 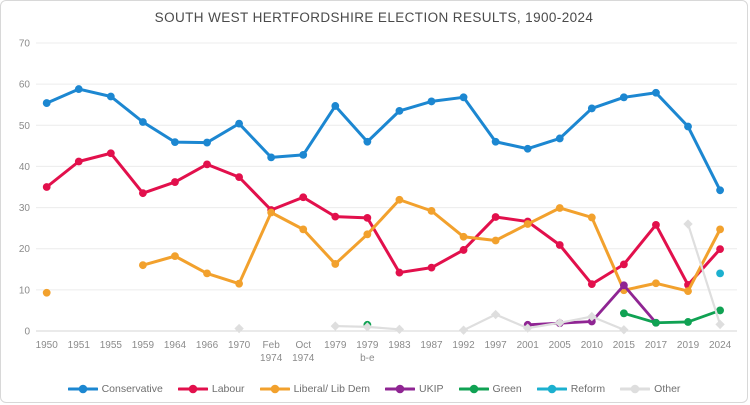 What do you see at coordinates (367, 358) in the screenshot?
I see `x-axis-tick-label: b-e` at bounding box center [367, 358].